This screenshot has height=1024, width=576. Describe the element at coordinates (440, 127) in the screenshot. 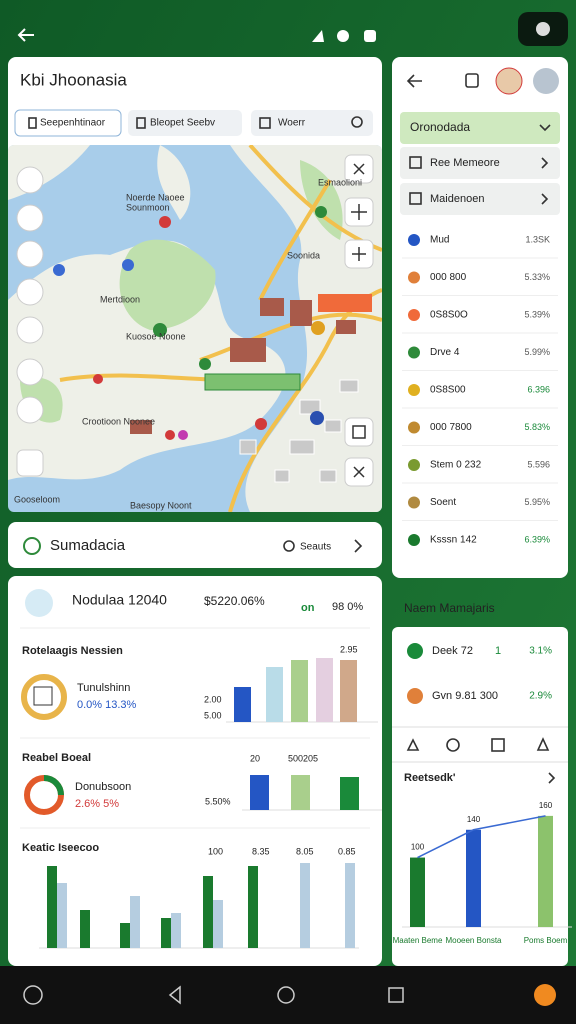

I see `menu-label: Oronodada` at that location.